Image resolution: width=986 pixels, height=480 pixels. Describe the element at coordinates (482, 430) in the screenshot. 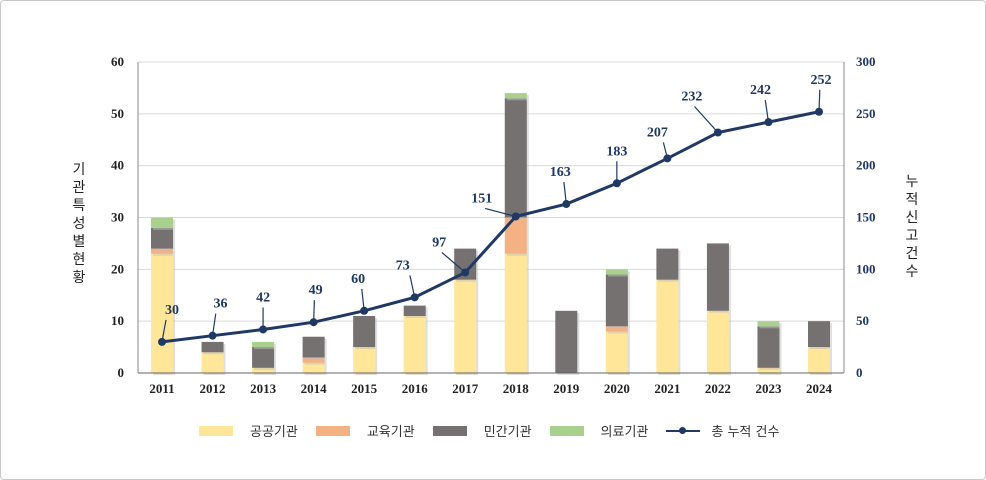

I see `legend-item-private: 민간기관` at that location.